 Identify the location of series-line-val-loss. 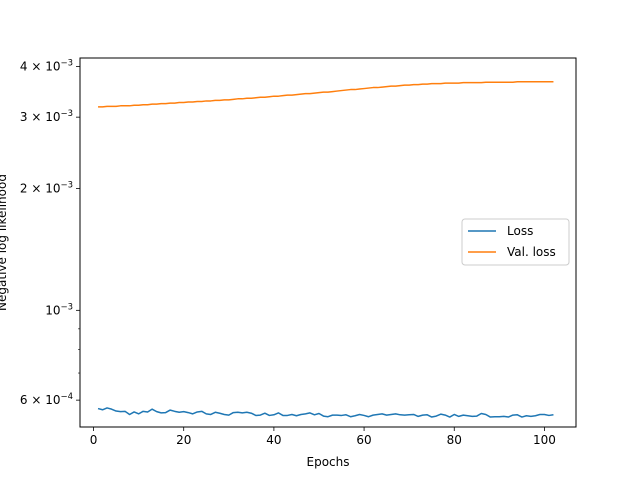
(326, 94).